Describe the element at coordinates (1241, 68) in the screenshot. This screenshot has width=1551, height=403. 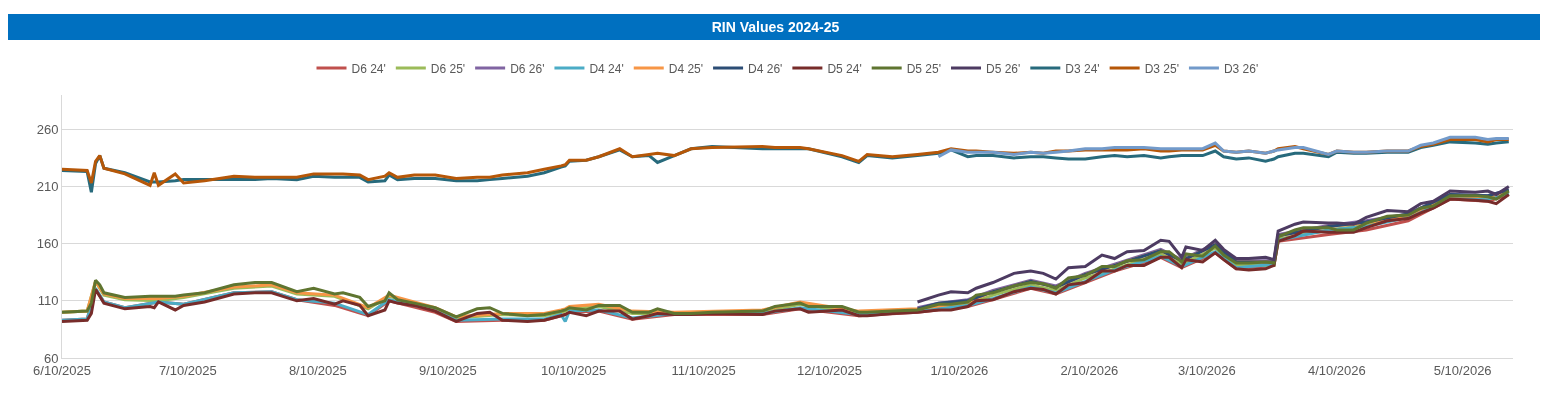
I see `legend-label: D3 26'` at that location.